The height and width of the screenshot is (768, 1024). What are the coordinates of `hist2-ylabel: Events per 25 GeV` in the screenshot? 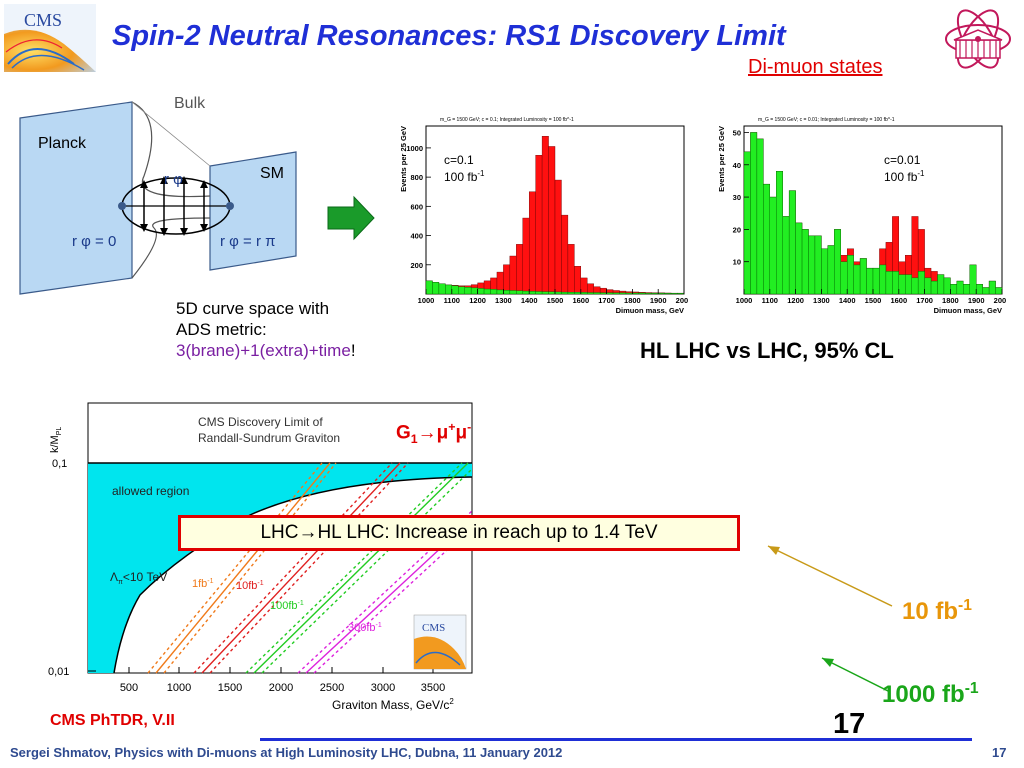 It's located at (721, 159).